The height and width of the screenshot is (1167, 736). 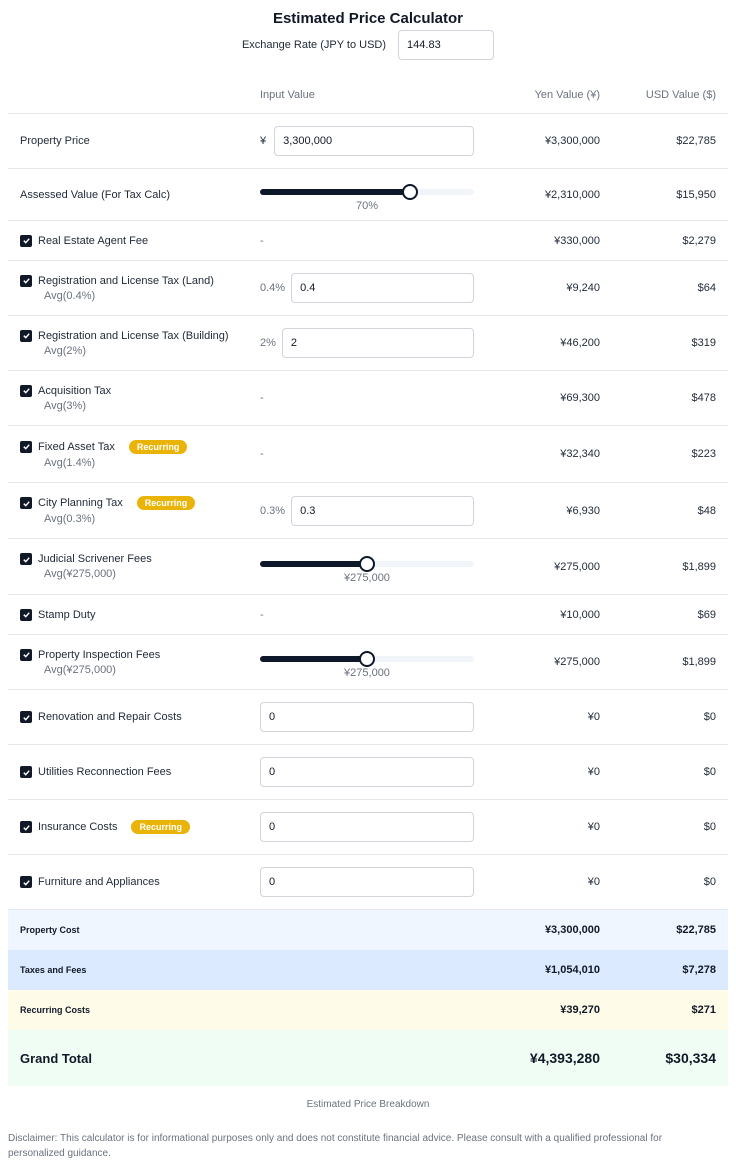 I want to click on city-planning-tax-input, so click(x=382, y=510).